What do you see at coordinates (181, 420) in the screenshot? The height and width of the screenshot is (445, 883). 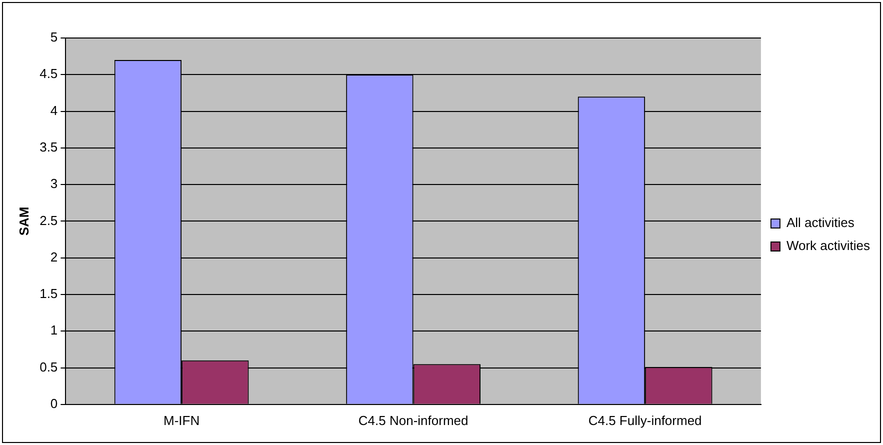 I see `x-tick-label: M-IFN` at bounding box center [181, 420].